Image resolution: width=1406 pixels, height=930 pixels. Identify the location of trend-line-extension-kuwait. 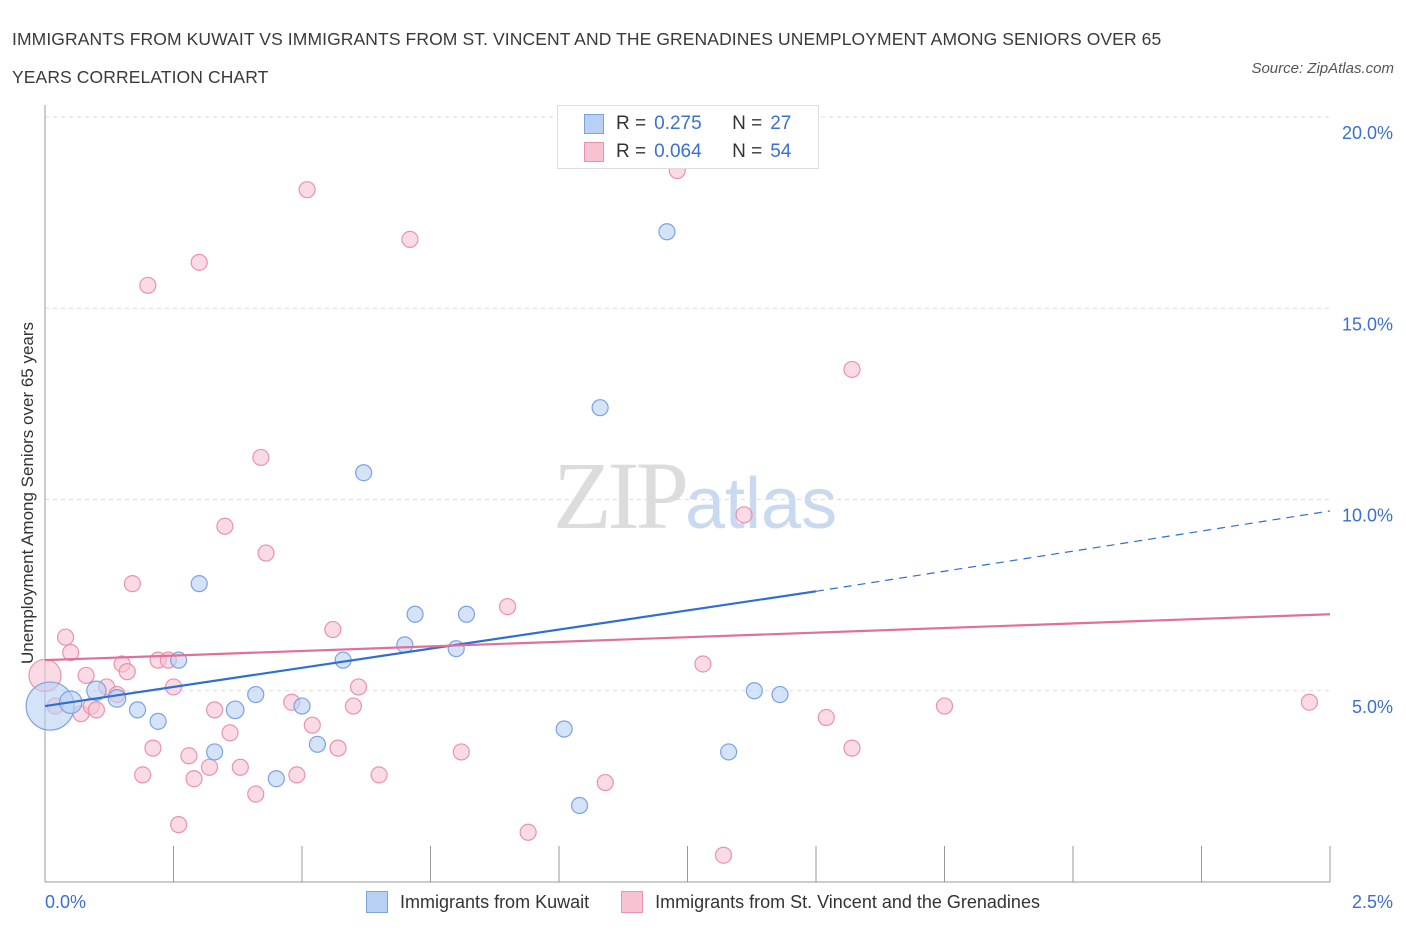
(1073, 551).